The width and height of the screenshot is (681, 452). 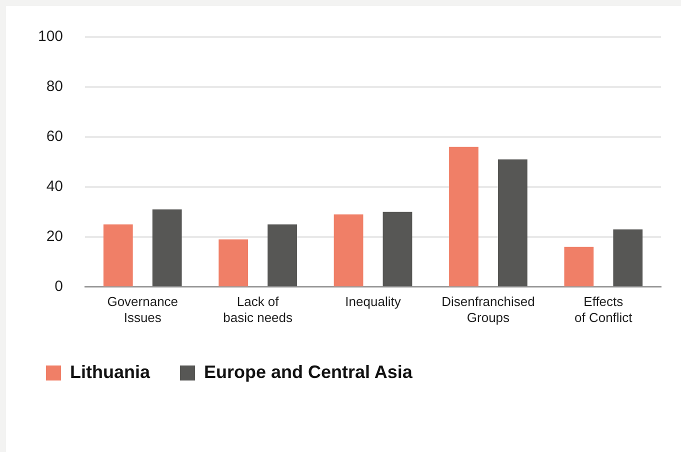 What do you see at coordinates (110, 372) in the screenshot?
I see `legend-label: Lithuania` at bounding box center [110, 372].